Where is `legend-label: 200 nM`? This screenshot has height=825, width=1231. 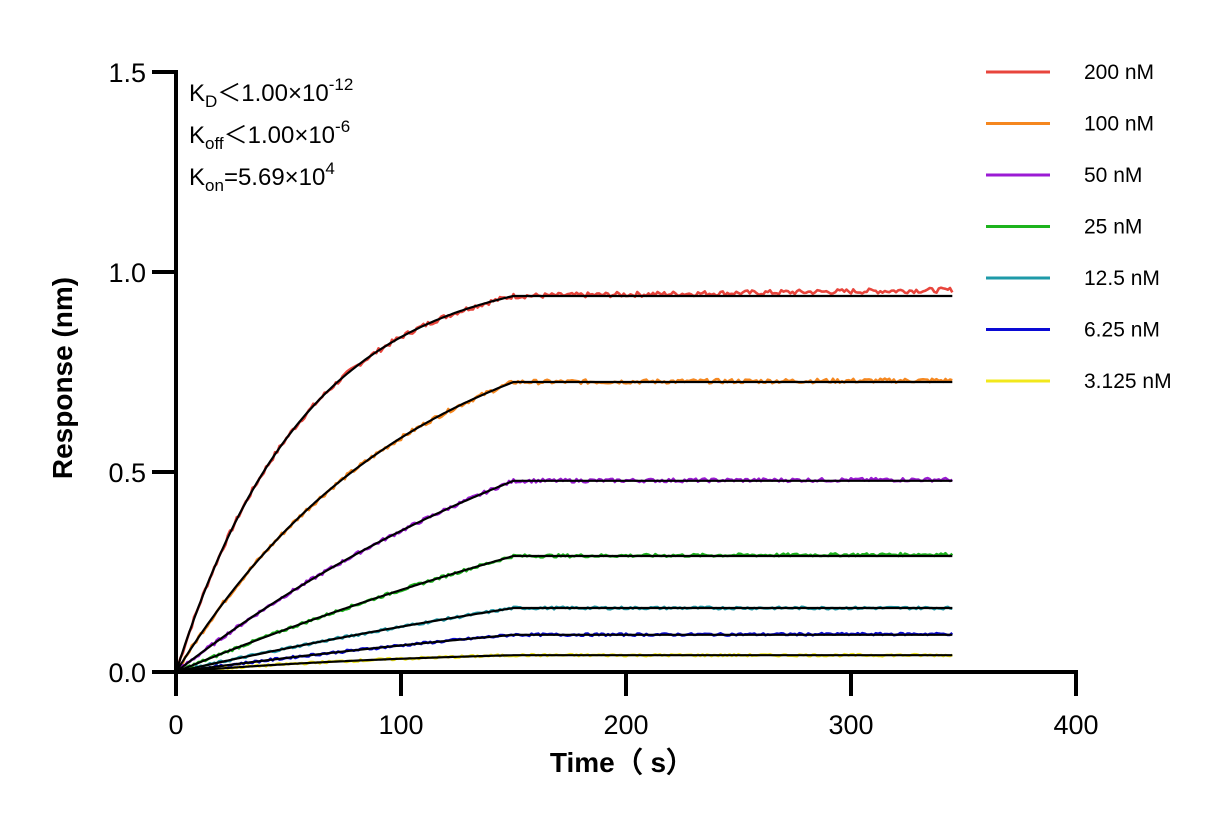 legend-label: 200 nM is located at coordinates (1119, 72).